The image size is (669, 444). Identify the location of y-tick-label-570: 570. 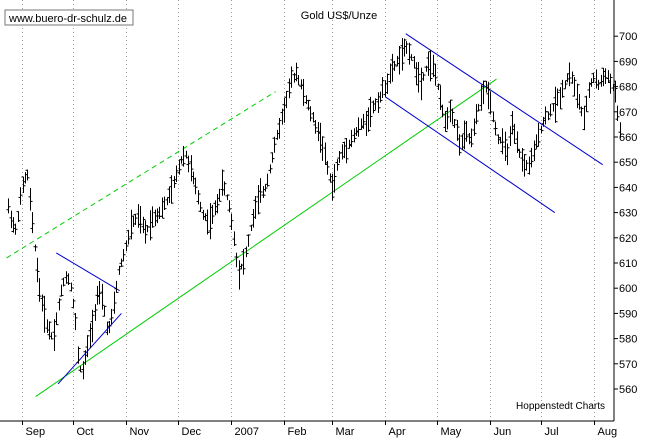
(628, 365).